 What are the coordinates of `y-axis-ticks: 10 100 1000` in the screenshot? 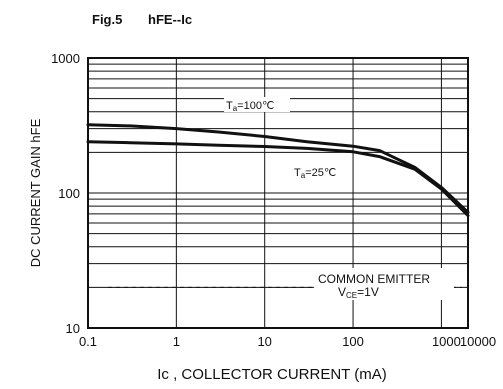 It's located at (65, 193).